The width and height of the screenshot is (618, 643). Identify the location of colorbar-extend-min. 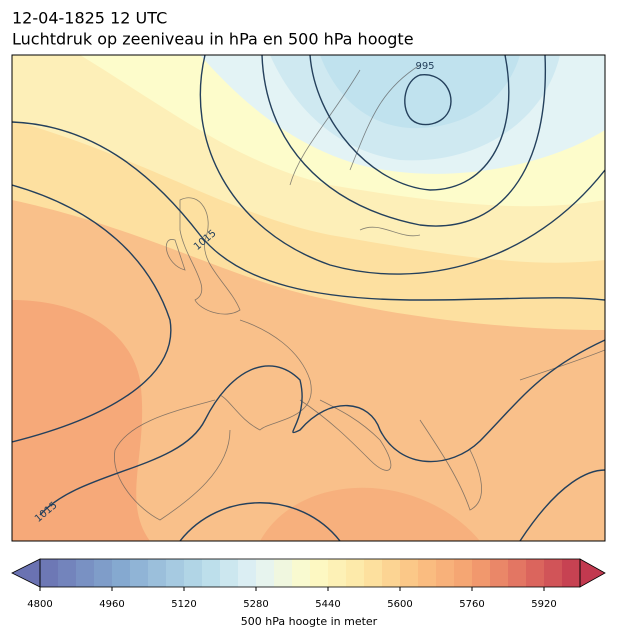
(26, 573).